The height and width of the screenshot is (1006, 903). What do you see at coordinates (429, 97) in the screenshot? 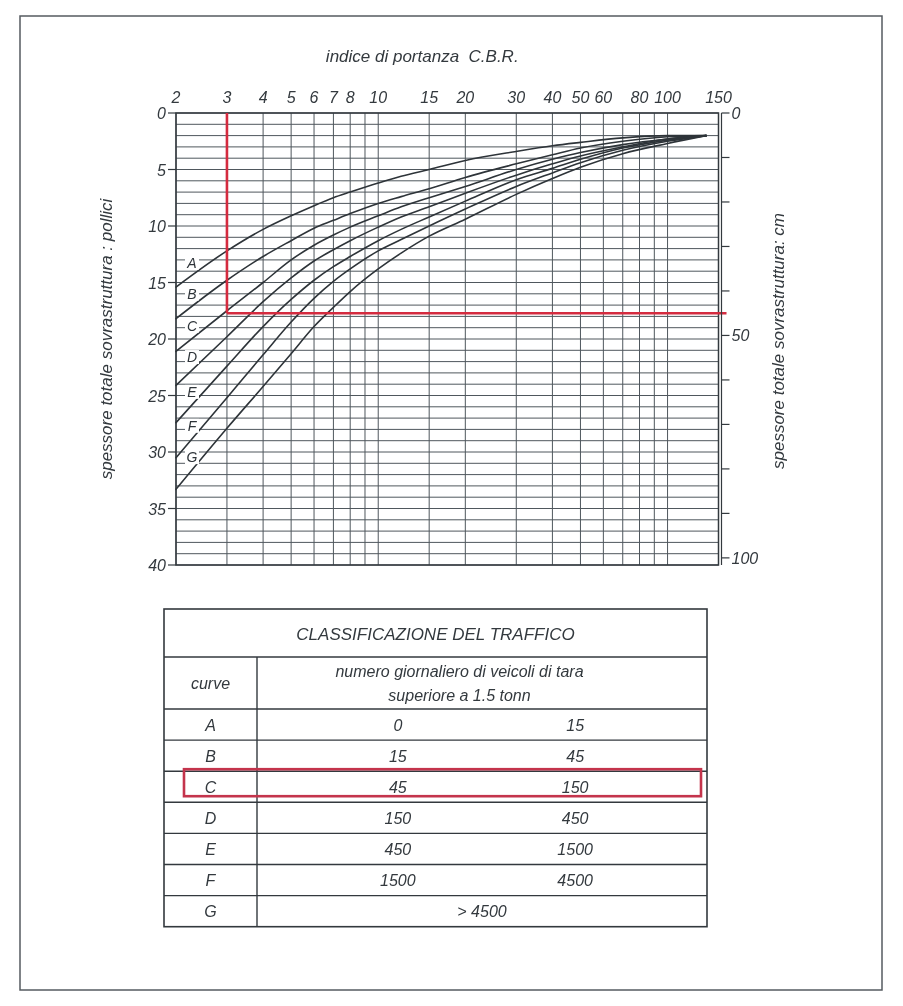
I see `x-tick-label: 15` at bounding box center [429, 97].